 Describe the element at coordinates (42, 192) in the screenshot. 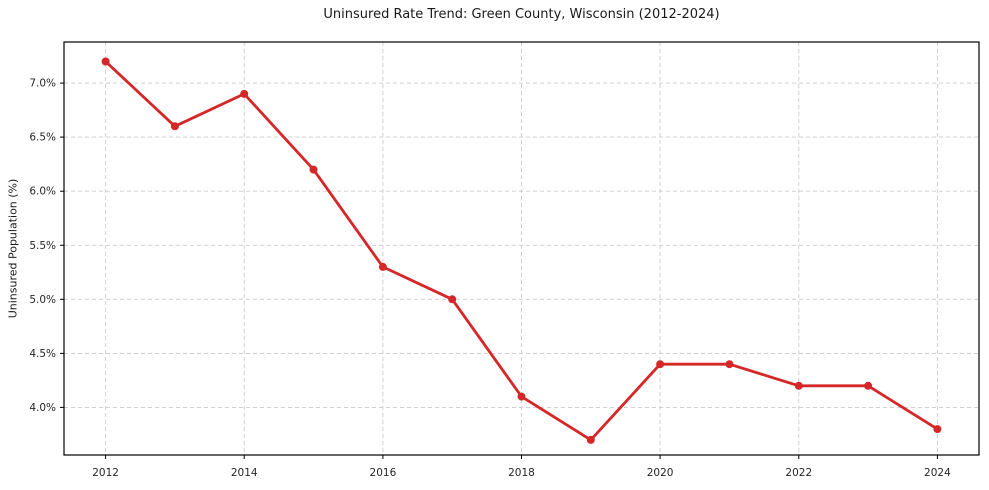

I see `y-tick-label: 6.0%` at that location.